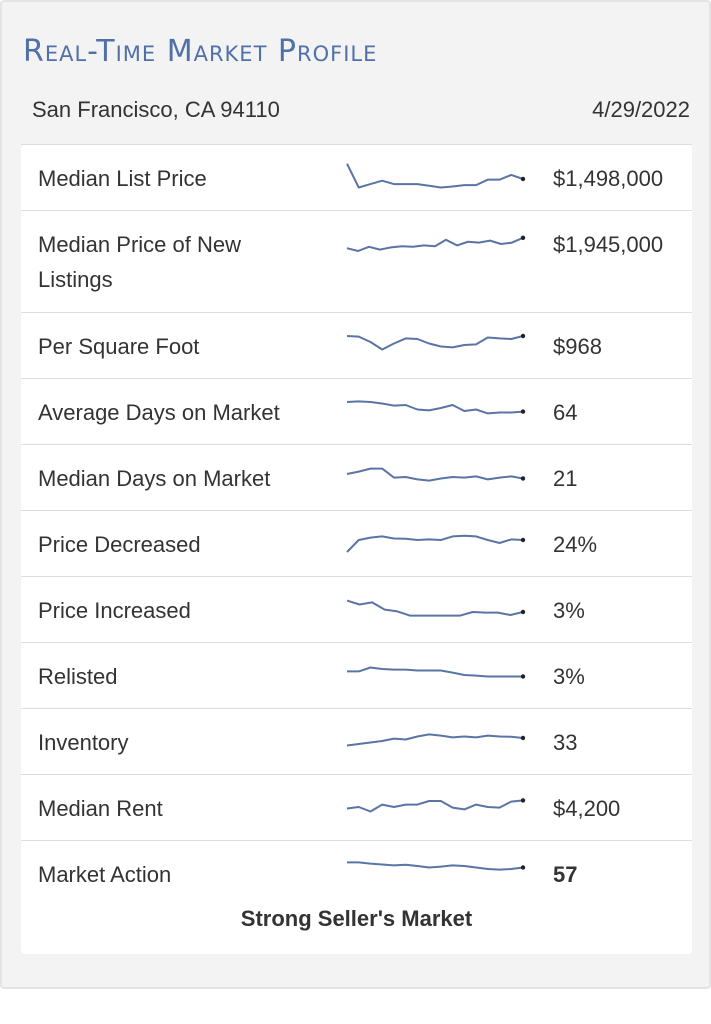 The height and width of the screenshot is (1024, 711). I want to click on metric-value: $4,200, so click(587, 808).